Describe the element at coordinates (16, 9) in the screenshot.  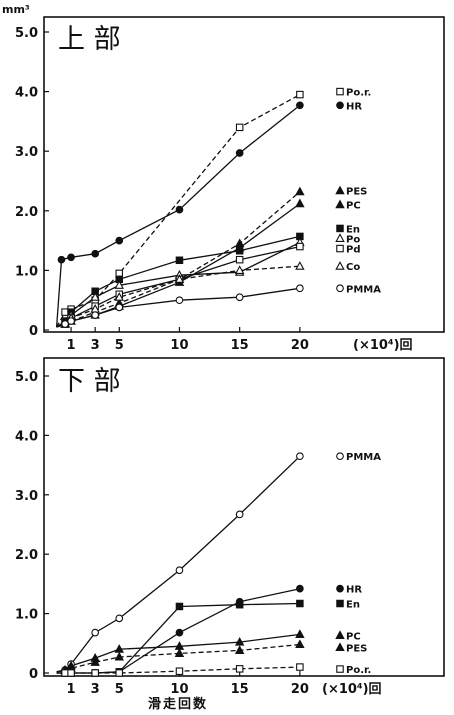
I see `y-axis-unit-label: mm³` at that location.